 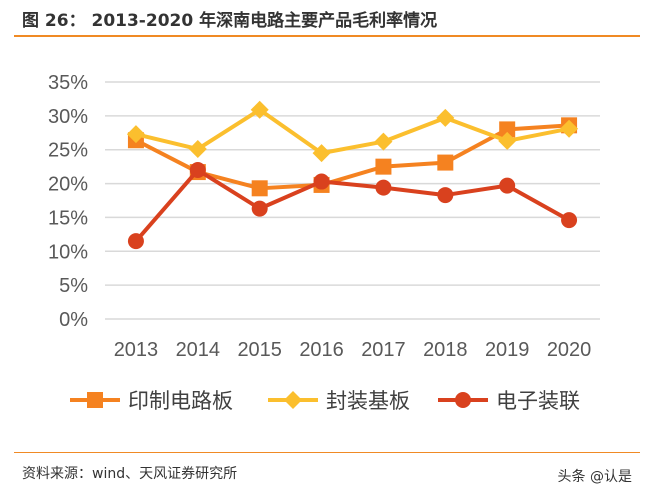 What do you see at coordinates (445, 350) in the screenshot?
I see `x-tick-label: 2018` at bounding box center [445, 350].